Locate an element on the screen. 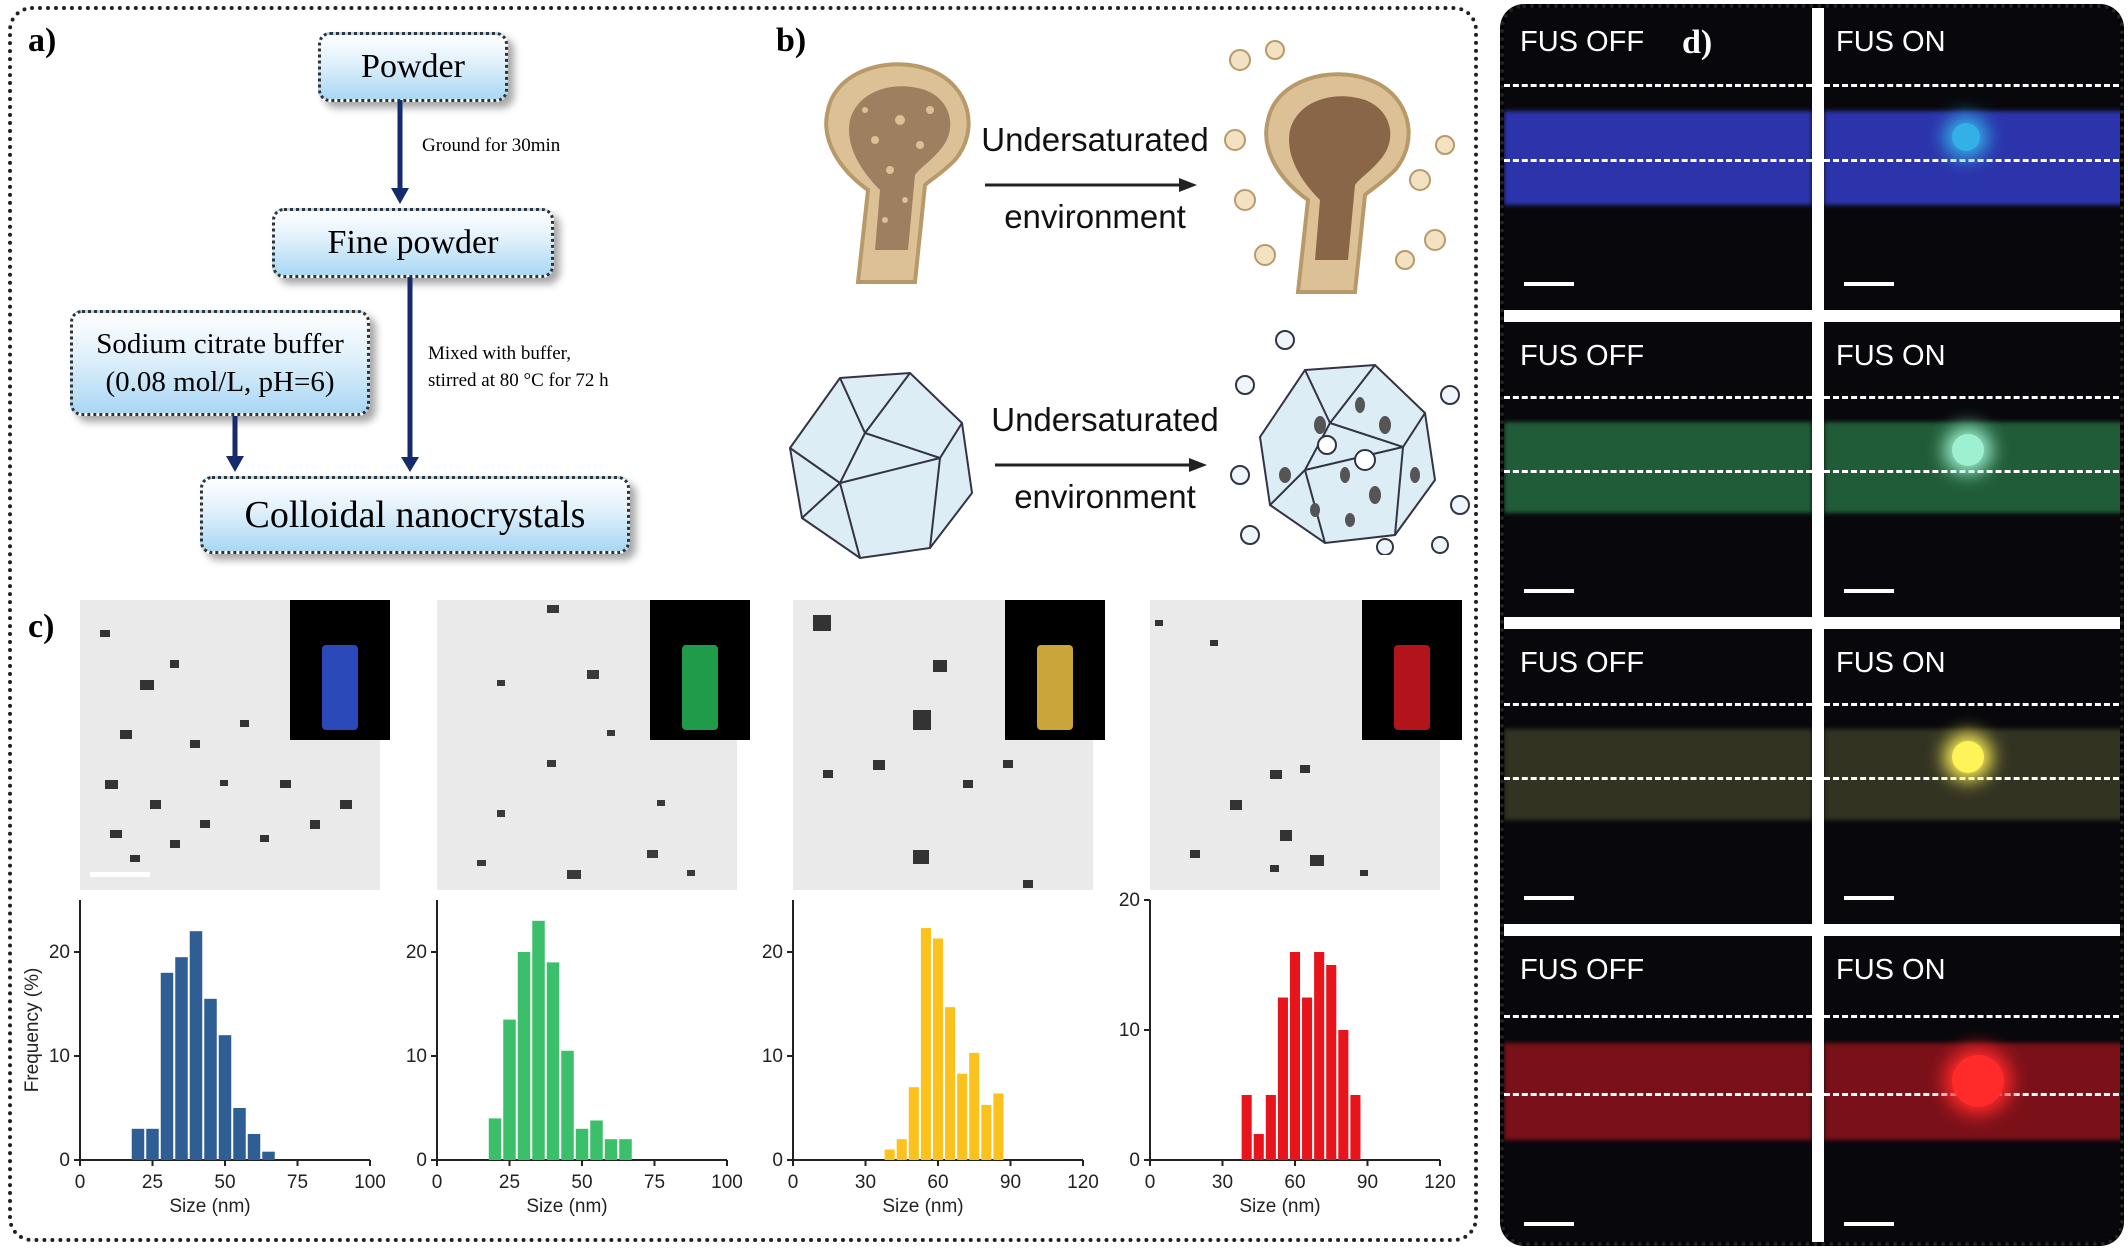 The width and height of the screenshot is (2128, 1251). fine-powder-box: Fine powder is located at coordinates (413, 243).